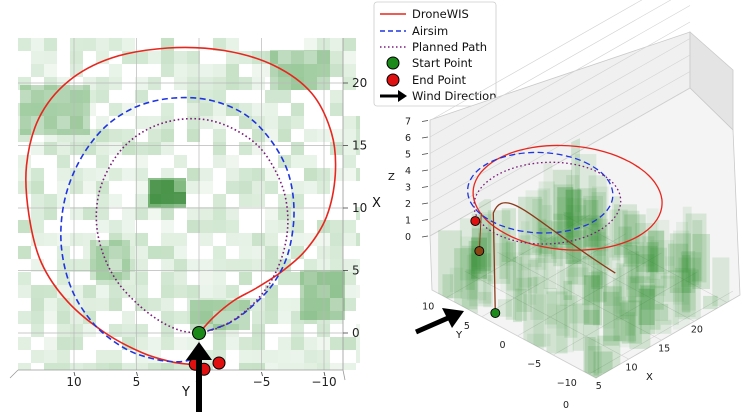  What do you see at coordinates (425, 137) in the screenshot?
I see `z-tick-mark` at bounding box center [425, 137].